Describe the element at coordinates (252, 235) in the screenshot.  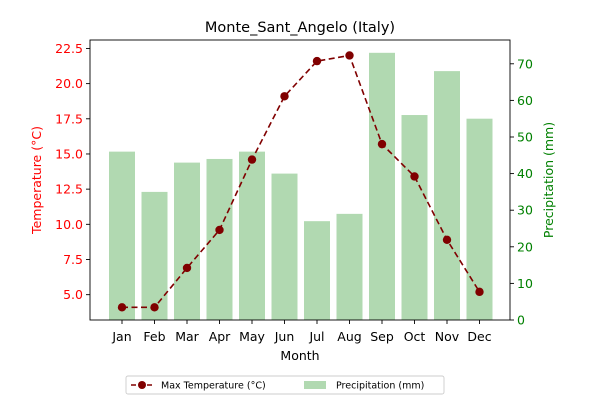
I see `precipitation-bar-may` at that location.